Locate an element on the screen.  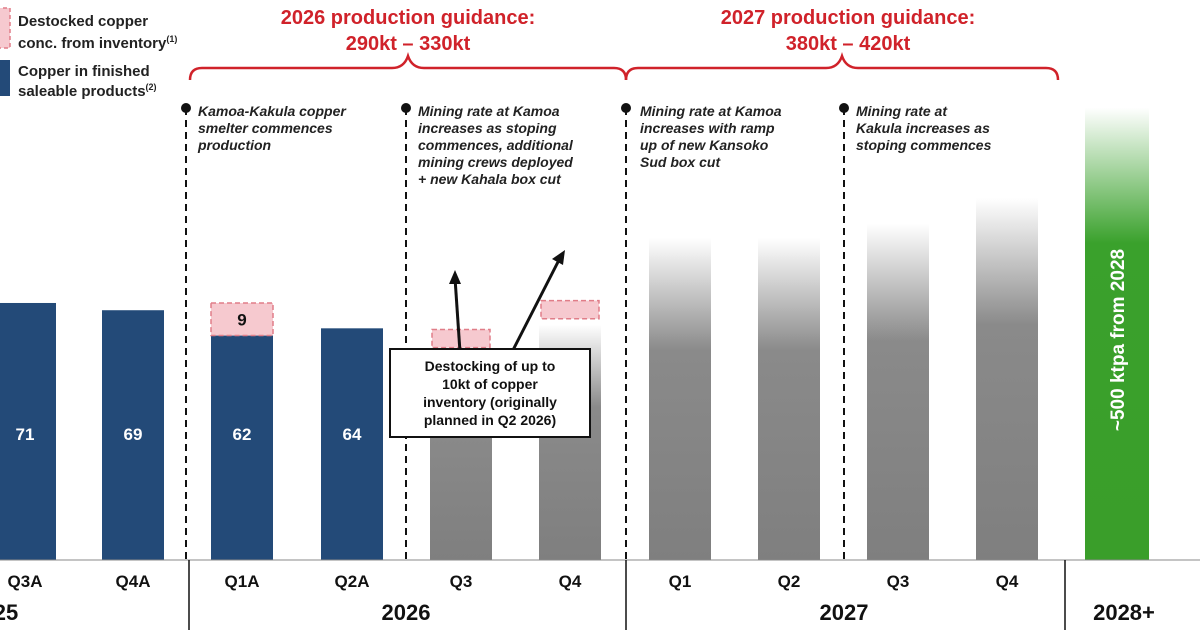
year-label: 2027 is located at coordinates (844, 612).